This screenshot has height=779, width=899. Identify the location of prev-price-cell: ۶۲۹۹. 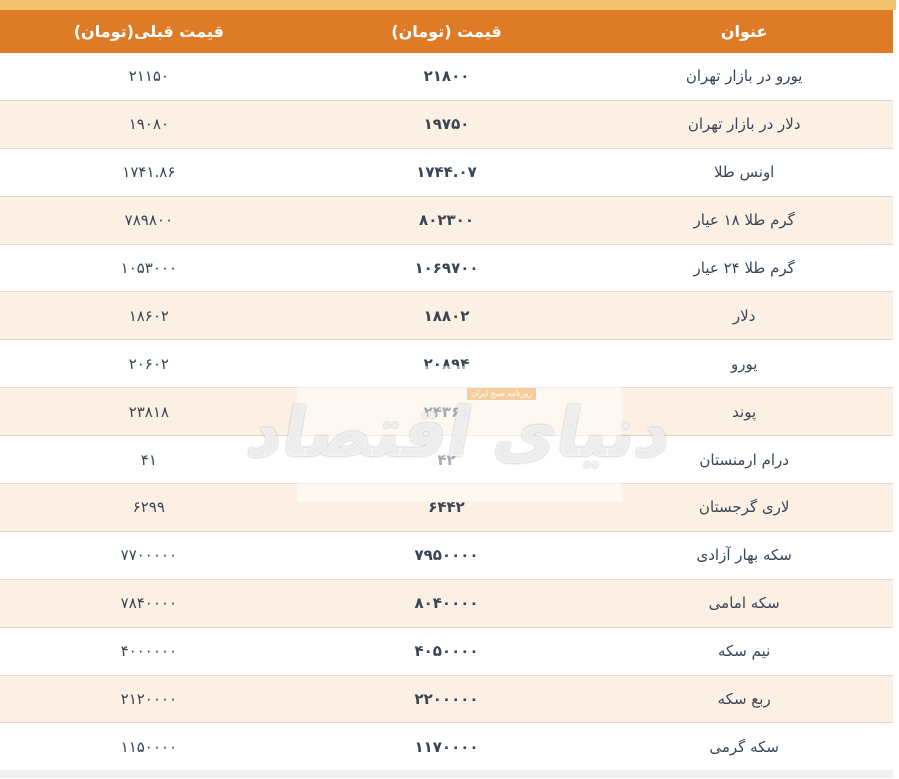
(149, 507).